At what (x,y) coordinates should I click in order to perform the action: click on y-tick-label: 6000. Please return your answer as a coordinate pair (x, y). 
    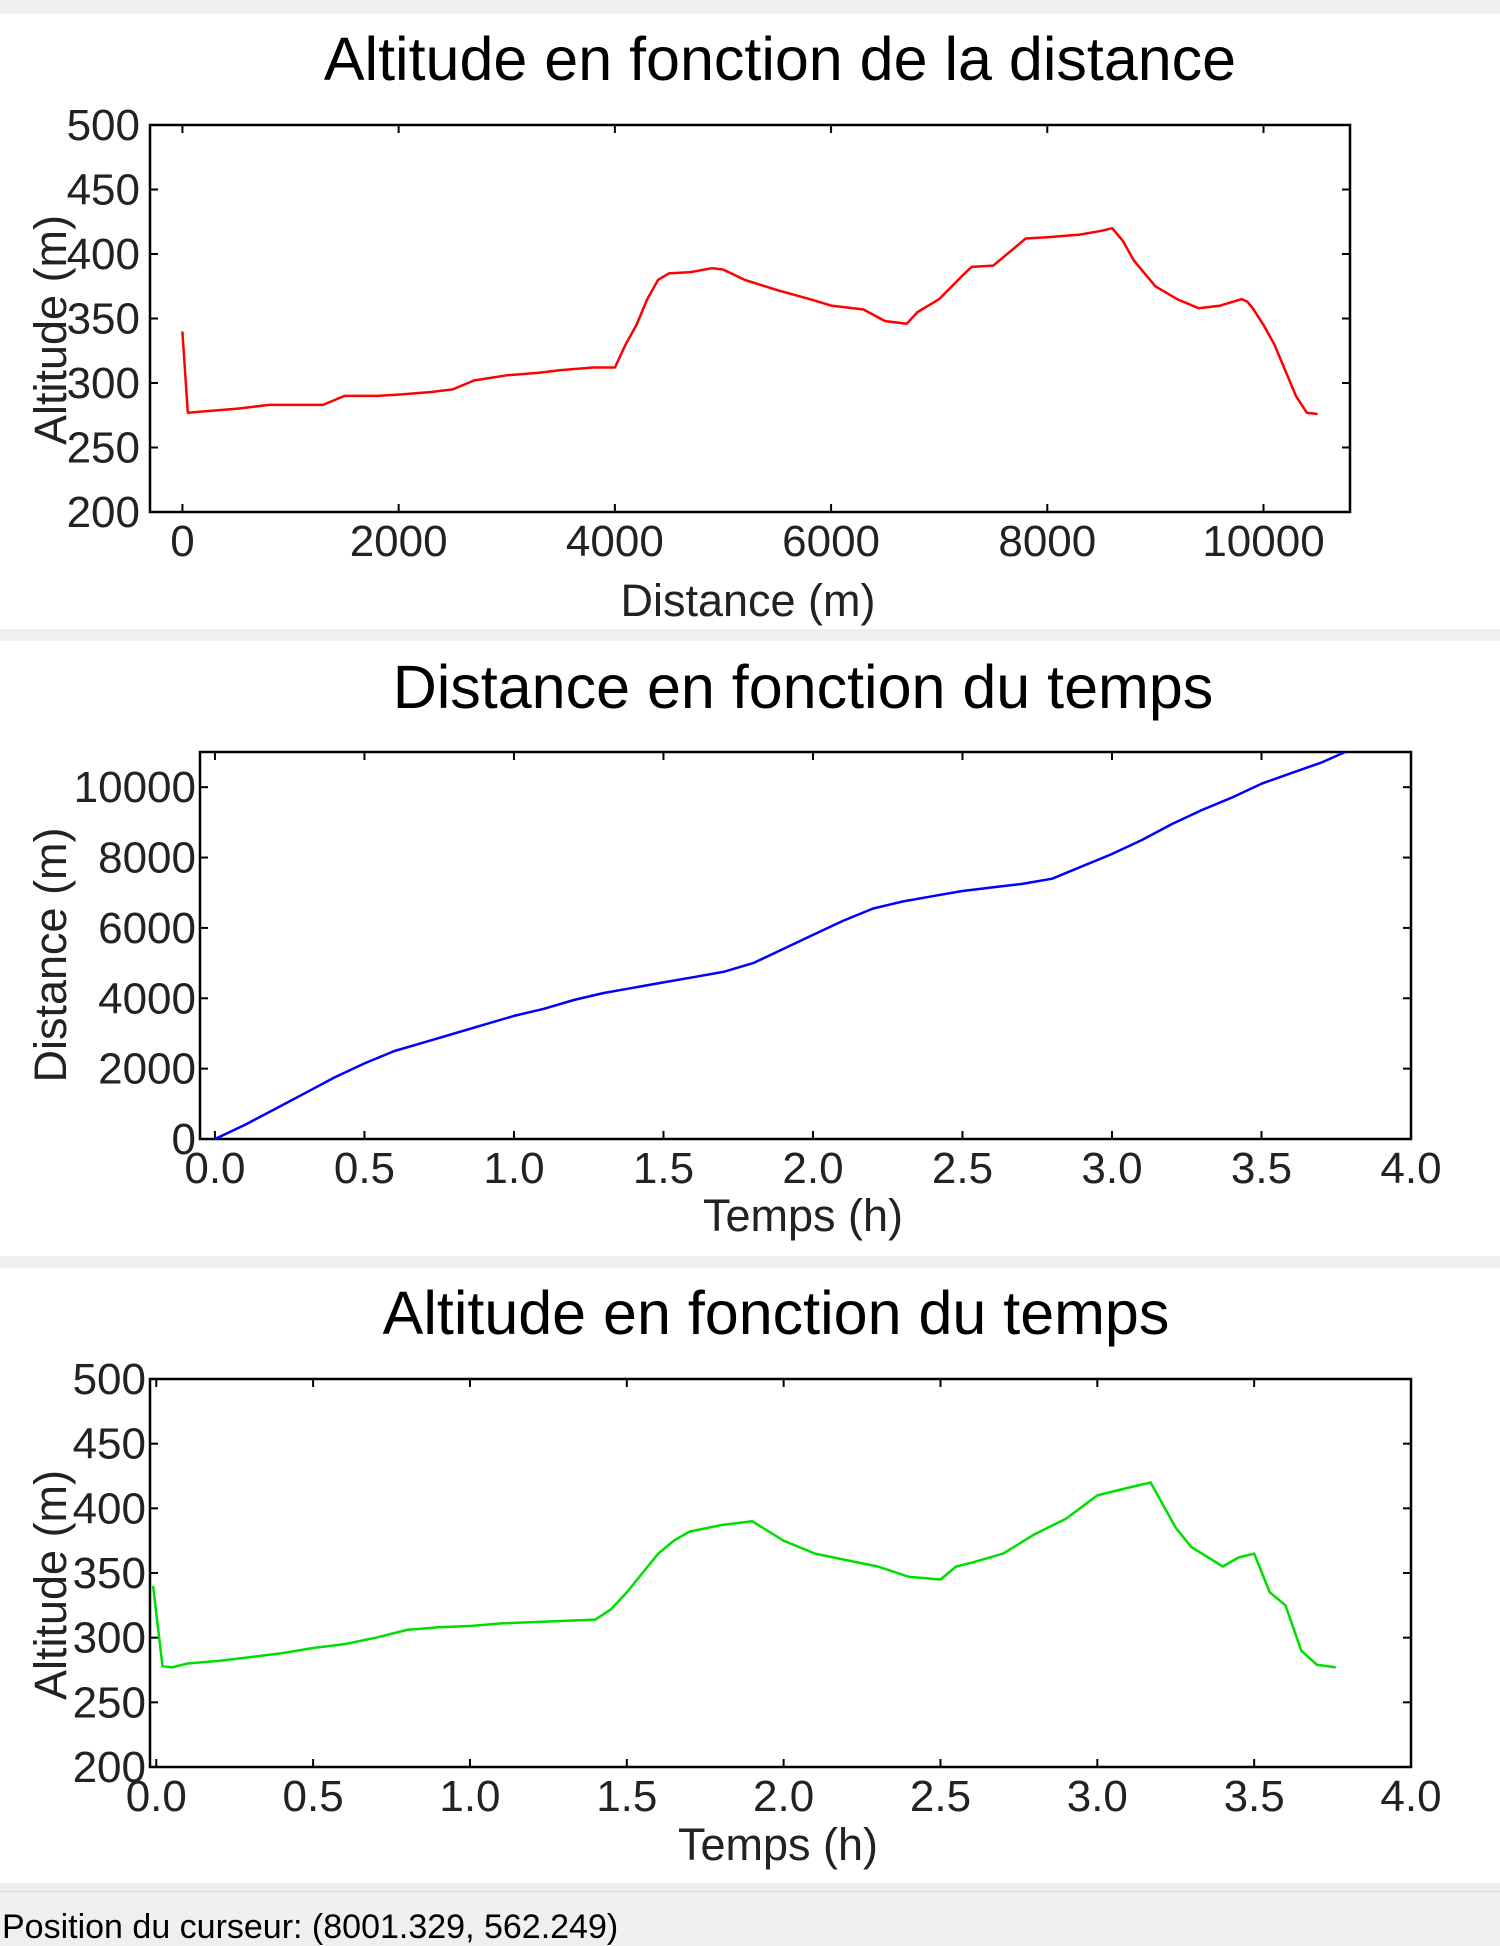
    Looking at the image, I should click on (147, 928).